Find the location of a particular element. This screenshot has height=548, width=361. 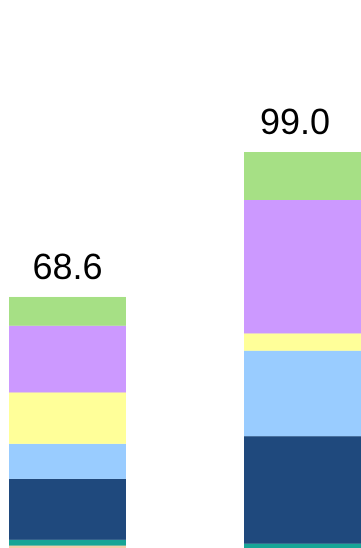

bar-total-label-2: 99.0 is located at coordinates (295, 121).